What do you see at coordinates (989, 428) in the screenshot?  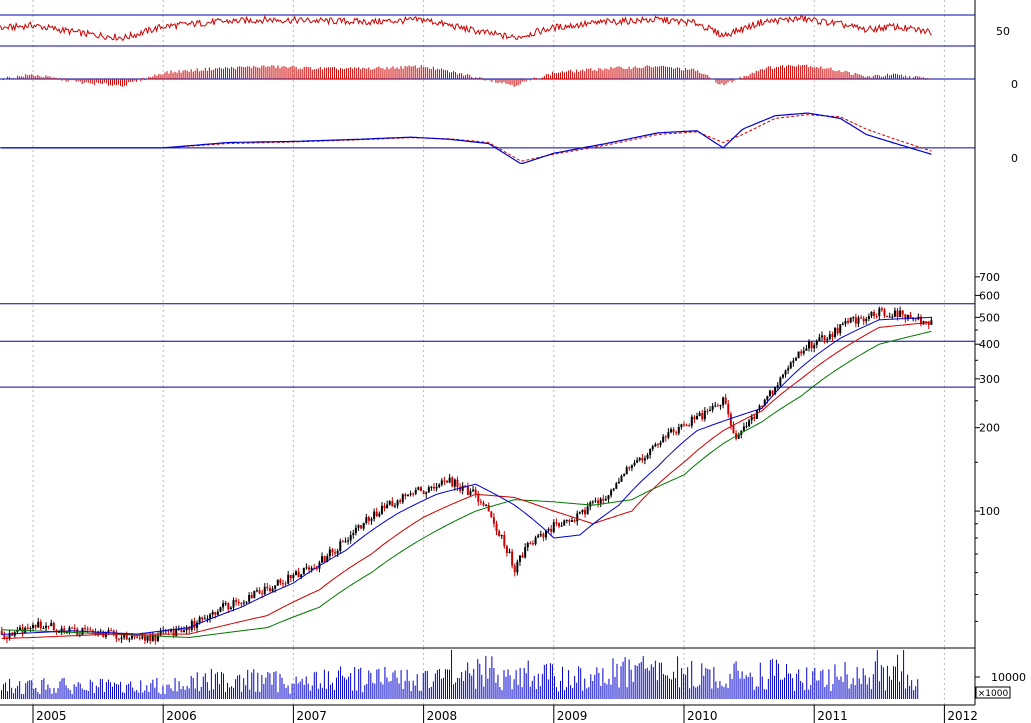 I see `price-tick-200: 200` at bounding box center [989, 428].